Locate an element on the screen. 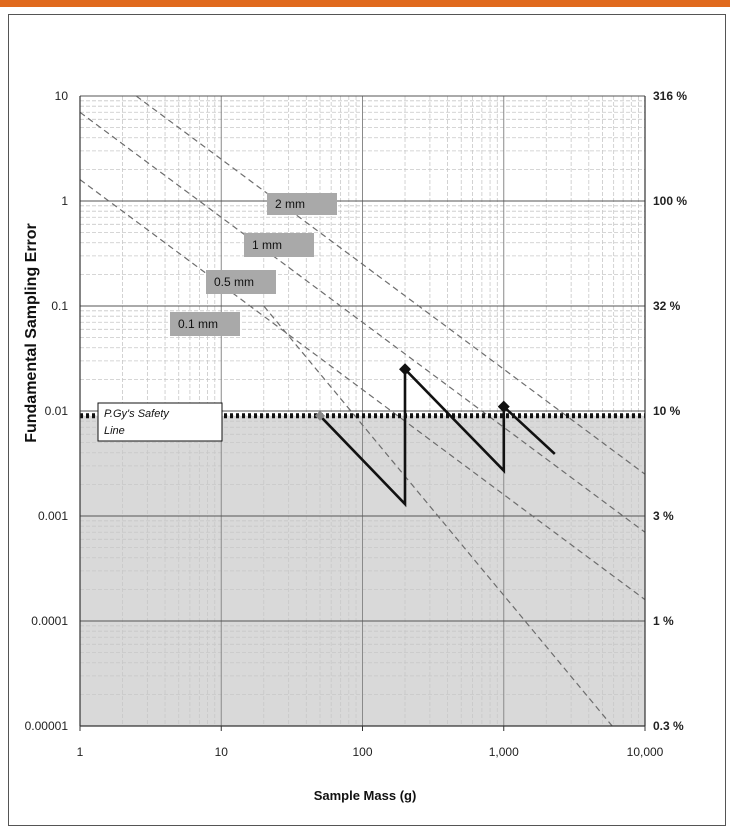 This screenshot has width=730, height=829. label-1mm-text: 1 mm is located at coordinates (267, 245).